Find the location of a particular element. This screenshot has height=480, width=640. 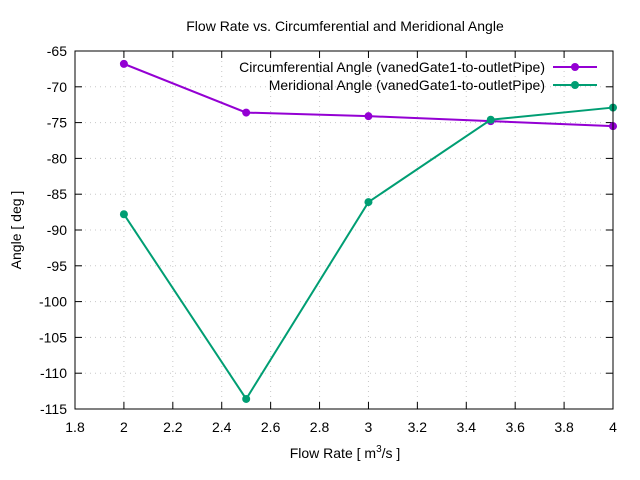

x-tick-label: 3.8 is located at coordinates (564, 427).